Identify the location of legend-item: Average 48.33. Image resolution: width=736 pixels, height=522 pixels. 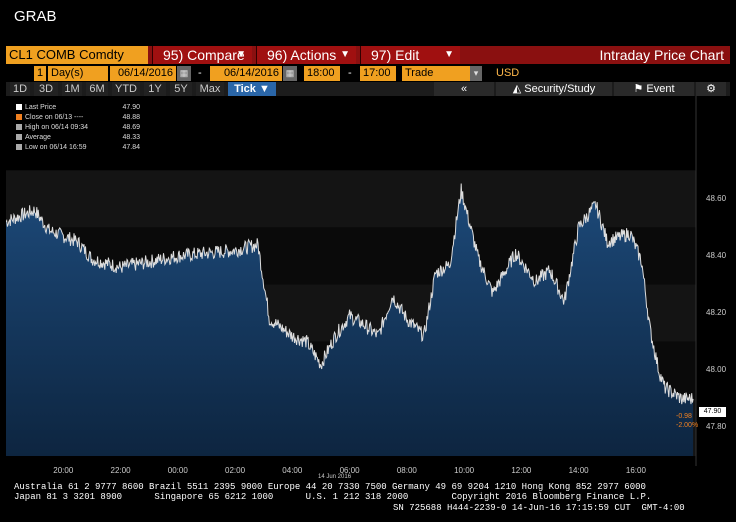
(78, 138).